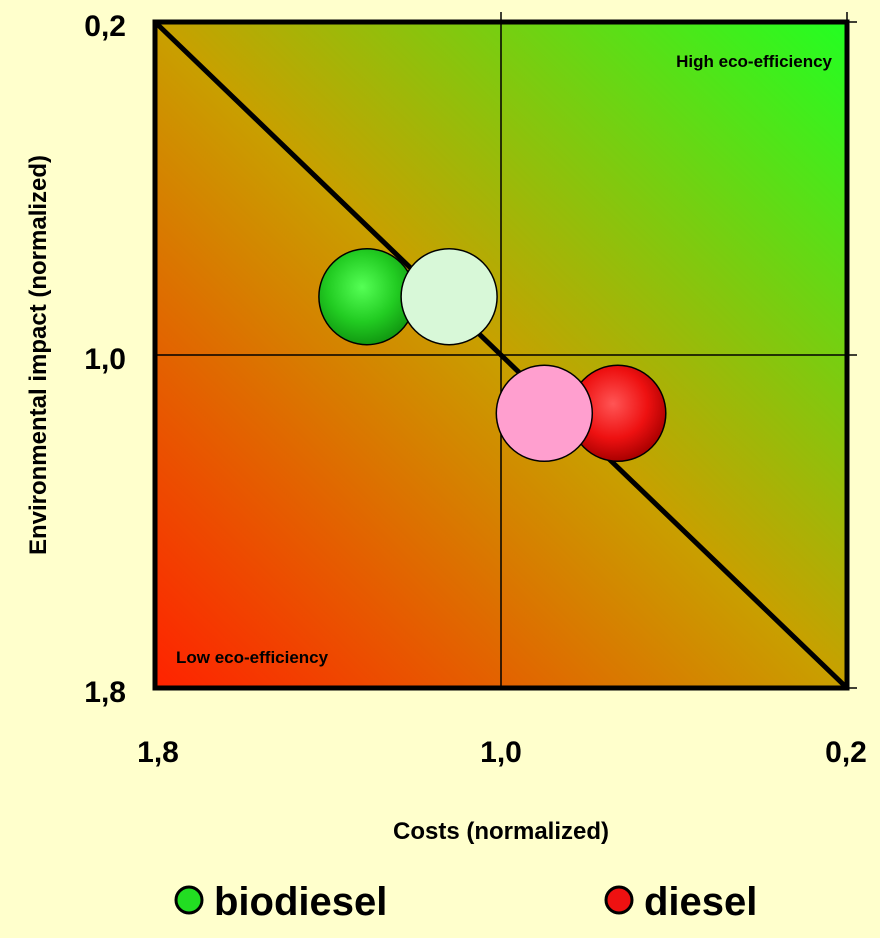 This screenshot has height=938, width=880. What do you see at coordinates (252, 657) in the screenshot?
I see `annotation-low: Low eco-efficiency` at bounding box center [252, 657].